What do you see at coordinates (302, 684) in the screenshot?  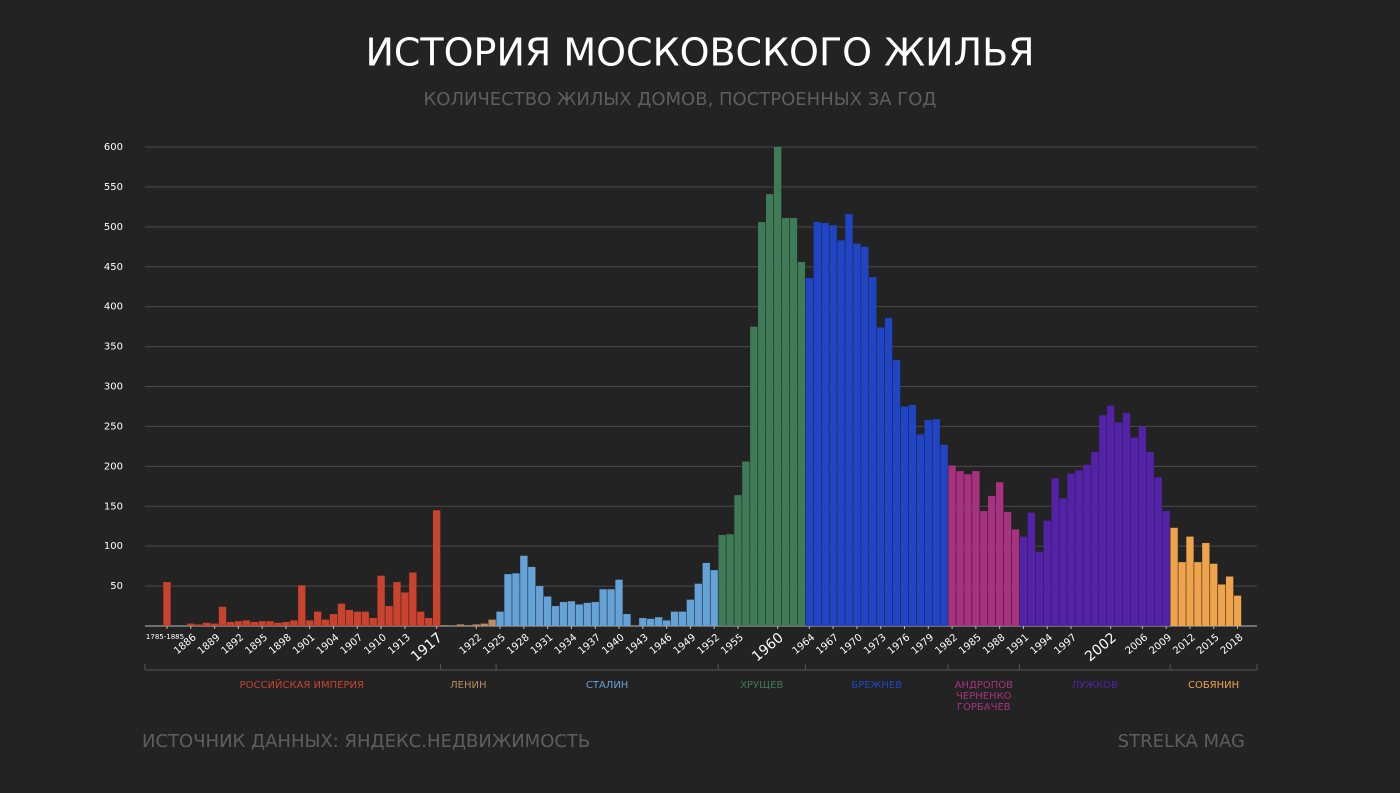 I see `period-label: РОССИЙСКАЯ ИМПЕРИЯ` at bounding box center [302, 684].